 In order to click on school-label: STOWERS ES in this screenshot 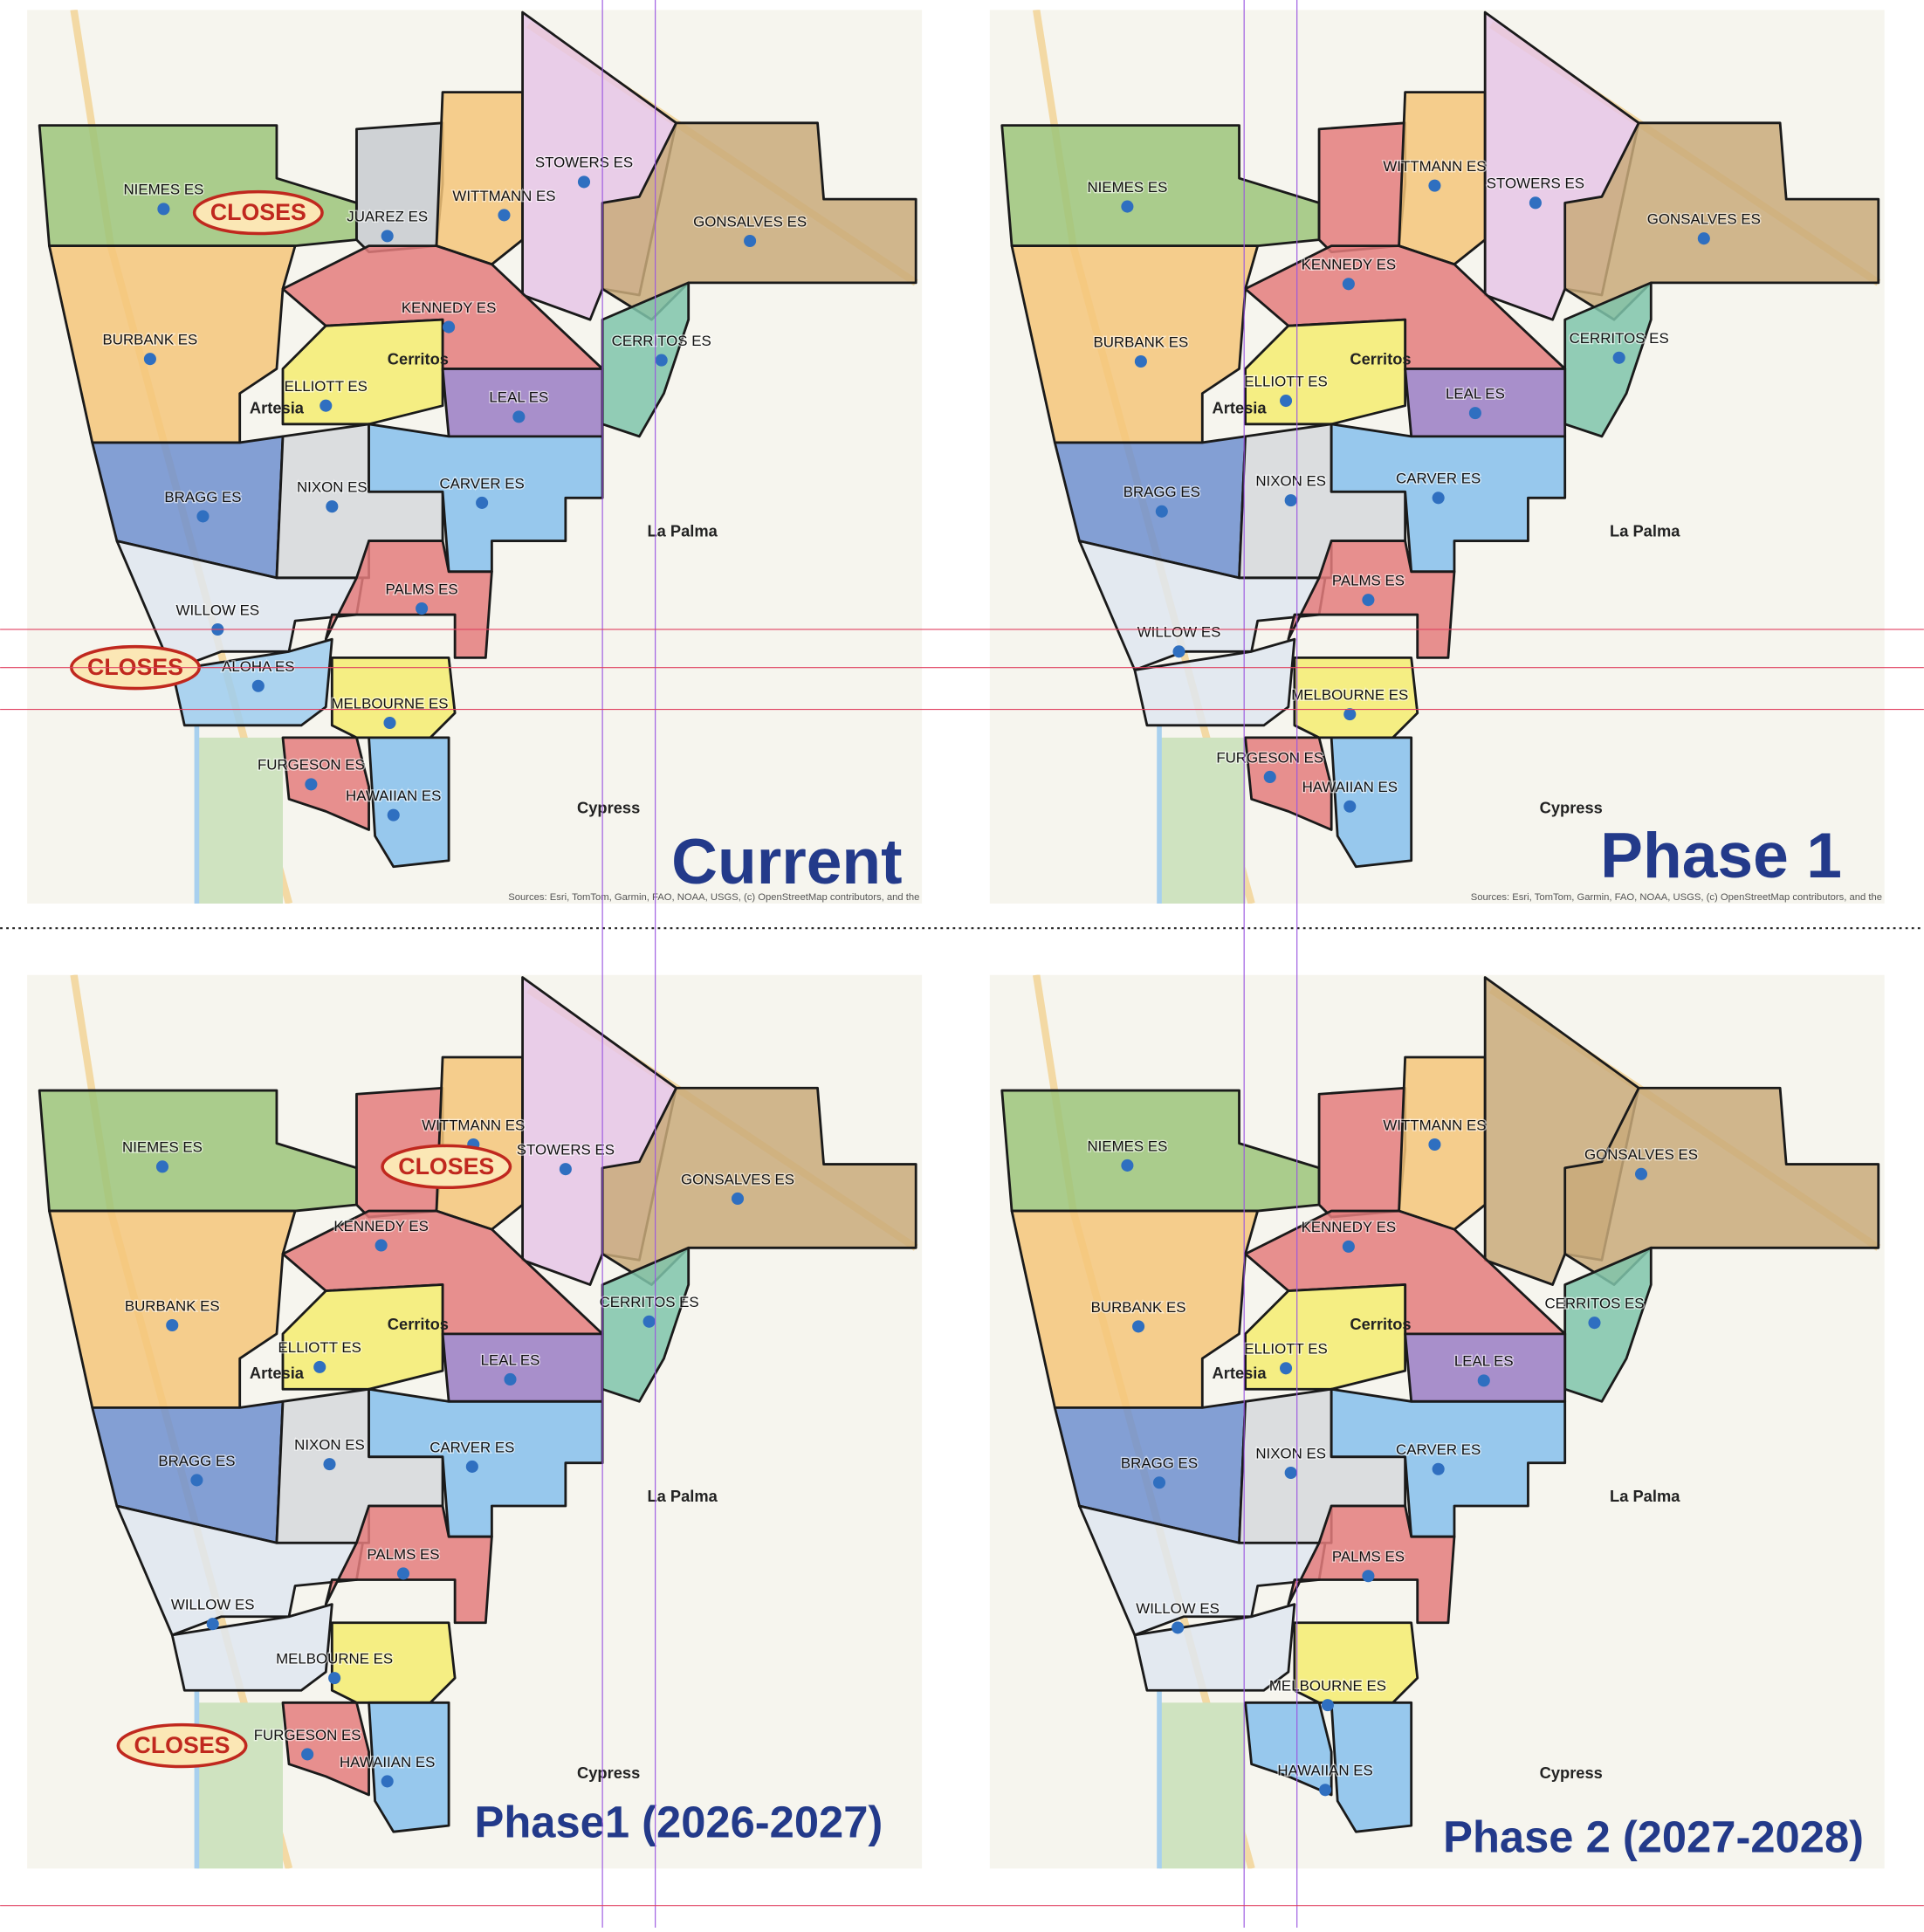, I will do `click(1535, 183)`.